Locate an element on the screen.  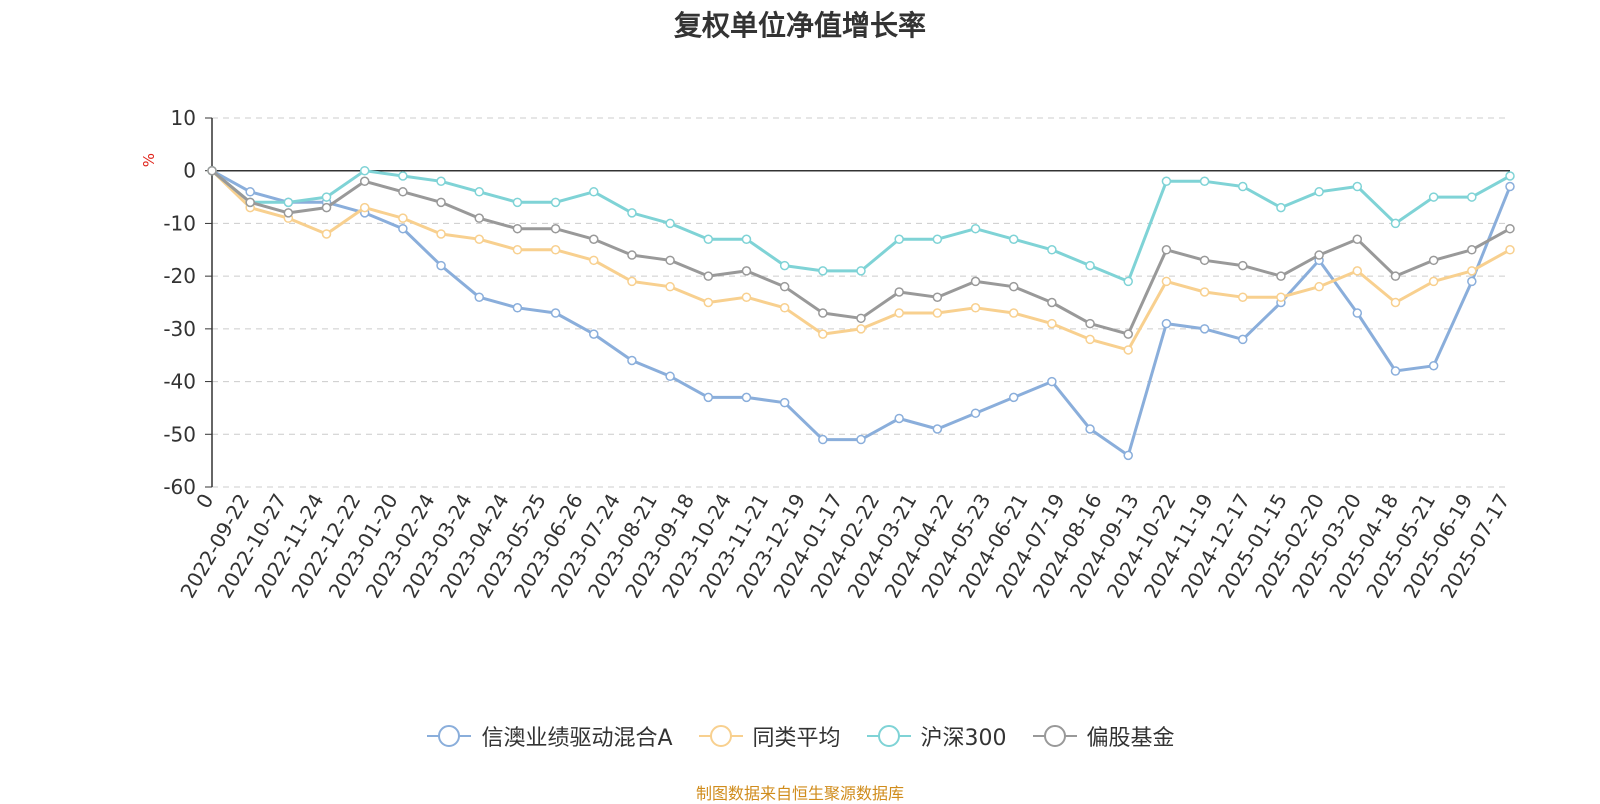
y-axis-unit-label: % is located at coordinates (149, 160).